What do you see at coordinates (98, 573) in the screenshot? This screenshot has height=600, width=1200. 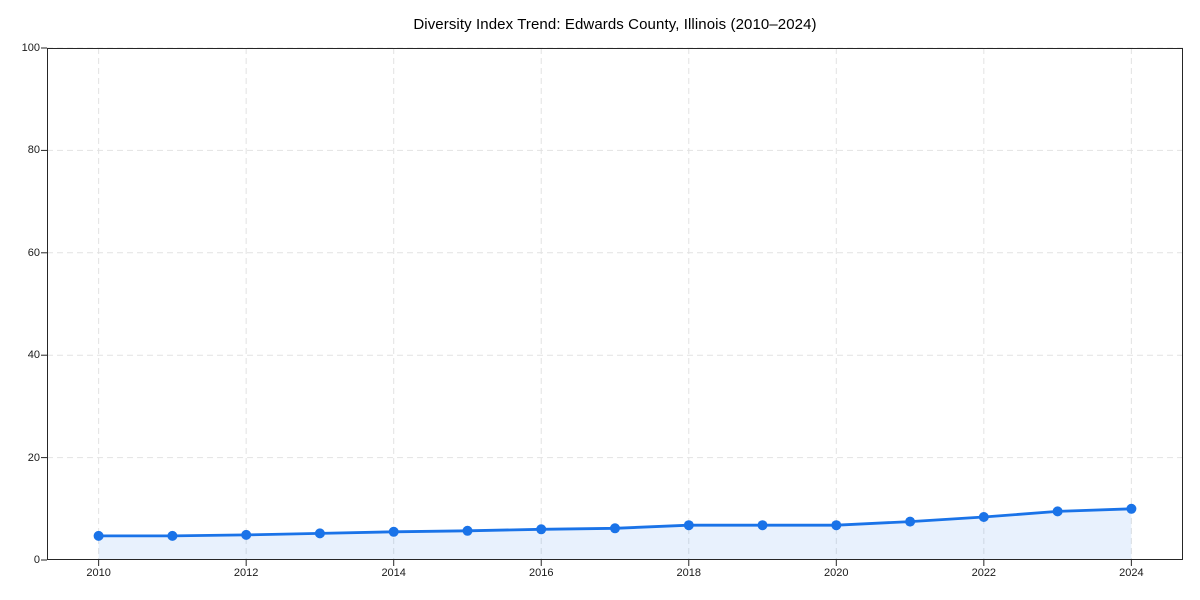 I see `x-tick-label: 2010` at bounding box center [98, 573].